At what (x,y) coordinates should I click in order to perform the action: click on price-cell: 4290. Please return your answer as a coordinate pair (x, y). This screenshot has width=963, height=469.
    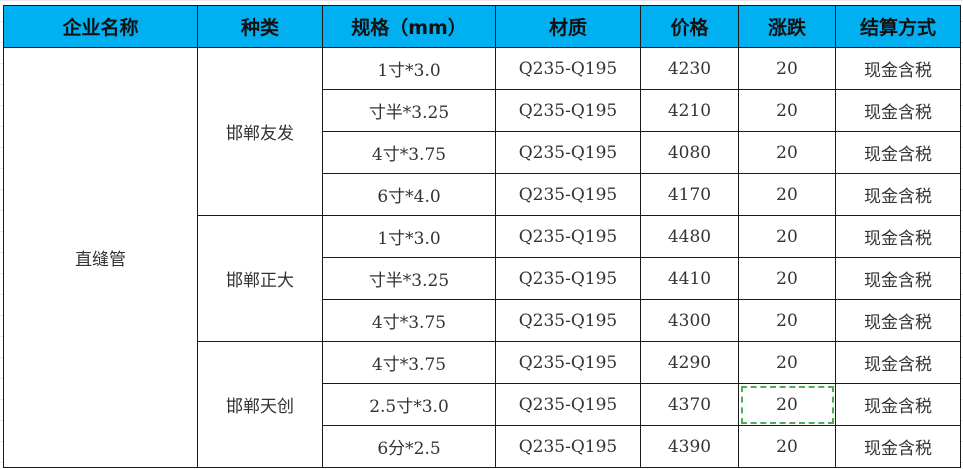
    Looking at the image, I should click on (689, 362).